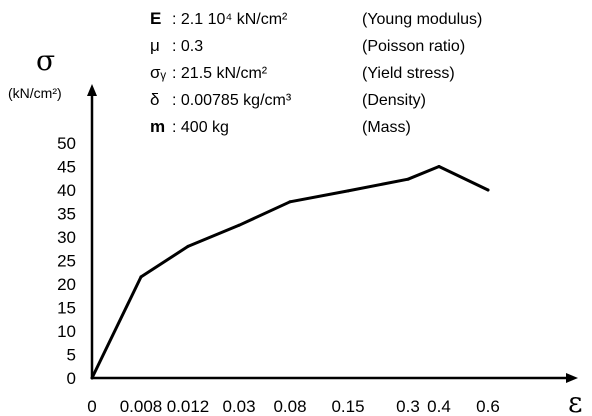 This screenshot has width=592, height=416. Describe the element at coordinates (439, 406) in the screenshot. I see `x-tick-label: 0.4` at that location.